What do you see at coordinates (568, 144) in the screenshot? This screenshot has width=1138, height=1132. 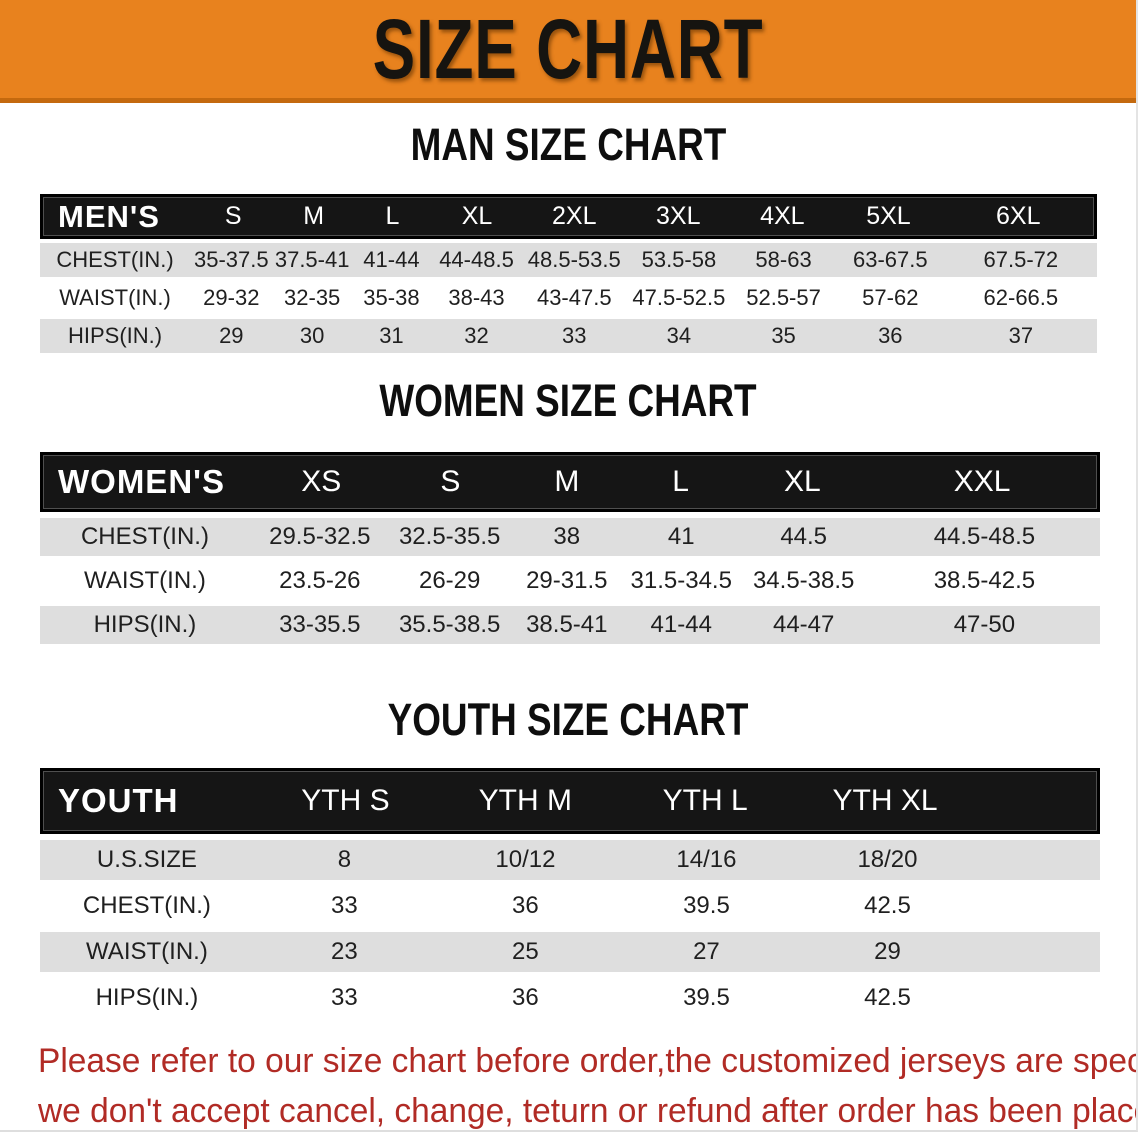 I see `men-section-heading: MAN SIZE CHART` at bounding box center [568, 144].